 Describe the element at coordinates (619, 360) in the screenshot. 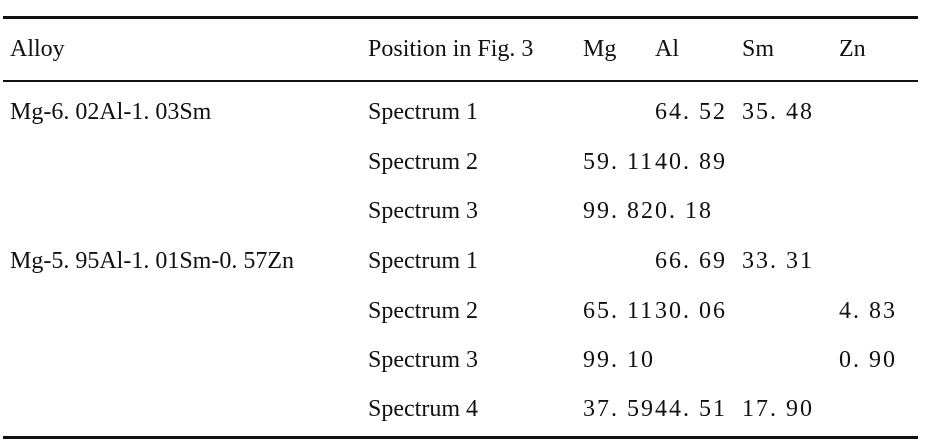

I see `cell-mg: 99. 10` at that location.